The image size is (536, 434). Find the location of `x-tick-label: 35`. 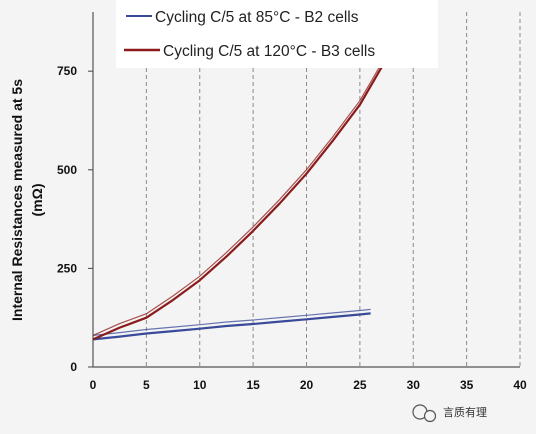

x-tick-label: 35 is located at coordinates (467, 385).